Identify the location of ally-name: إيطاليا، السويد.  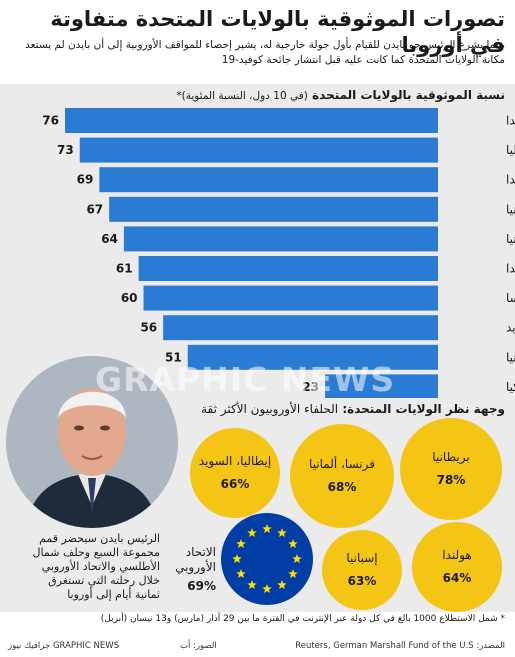
(235, 461).